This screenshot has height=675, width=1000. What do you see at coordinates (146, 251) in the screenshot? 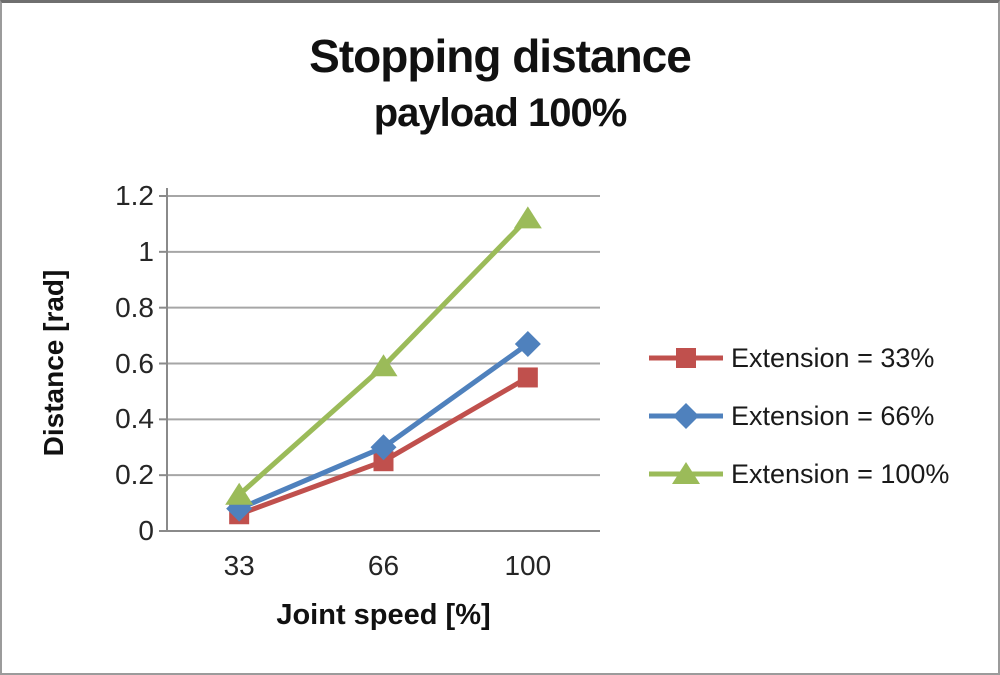
I see `y-tick-label: 1` at bounding box center [146, 251].